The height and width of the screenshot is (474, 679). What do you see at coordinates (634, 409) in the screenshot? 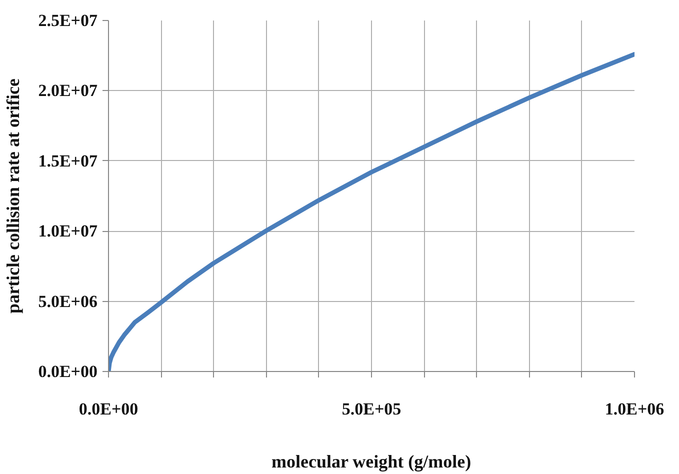
I see `x-tick-label: 1.0E+06` at bounding box center [634, 409].